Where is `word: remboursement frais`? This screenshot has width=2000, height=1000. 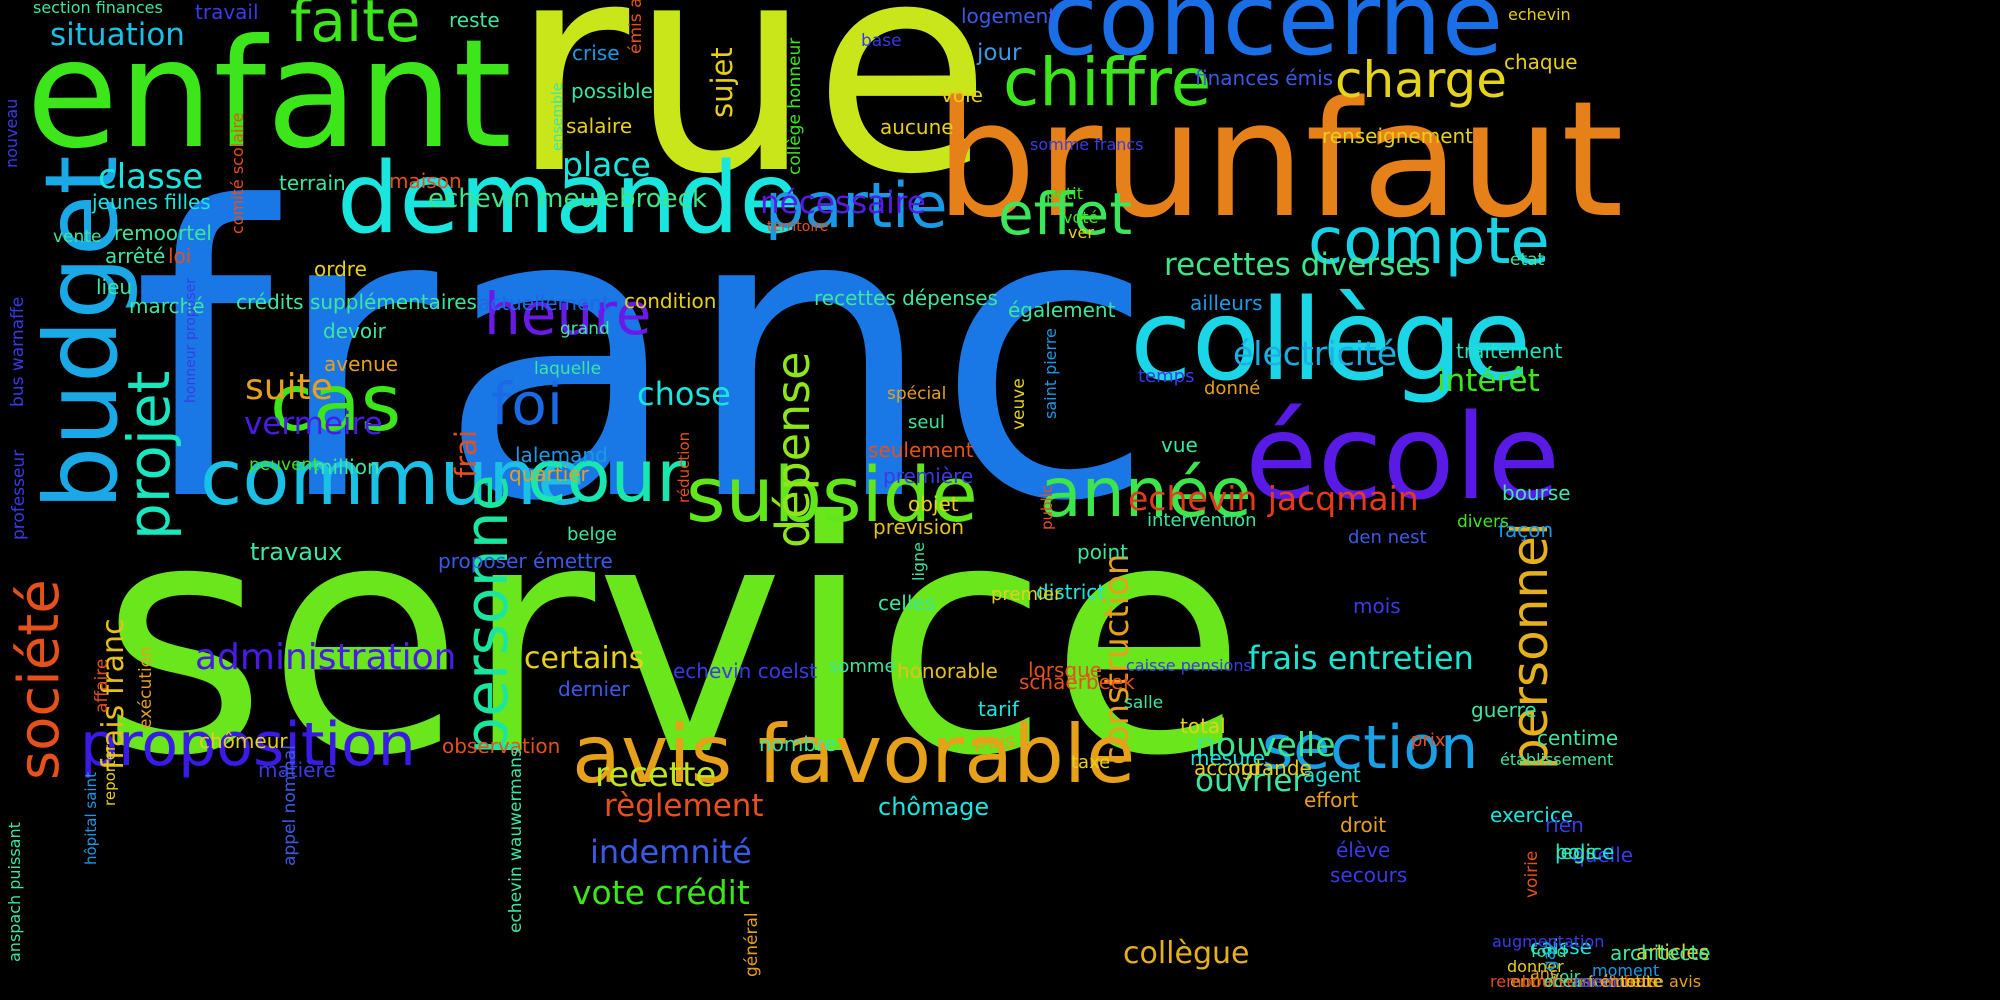
word: remboursement frais is located at coordinates (1574, 981).